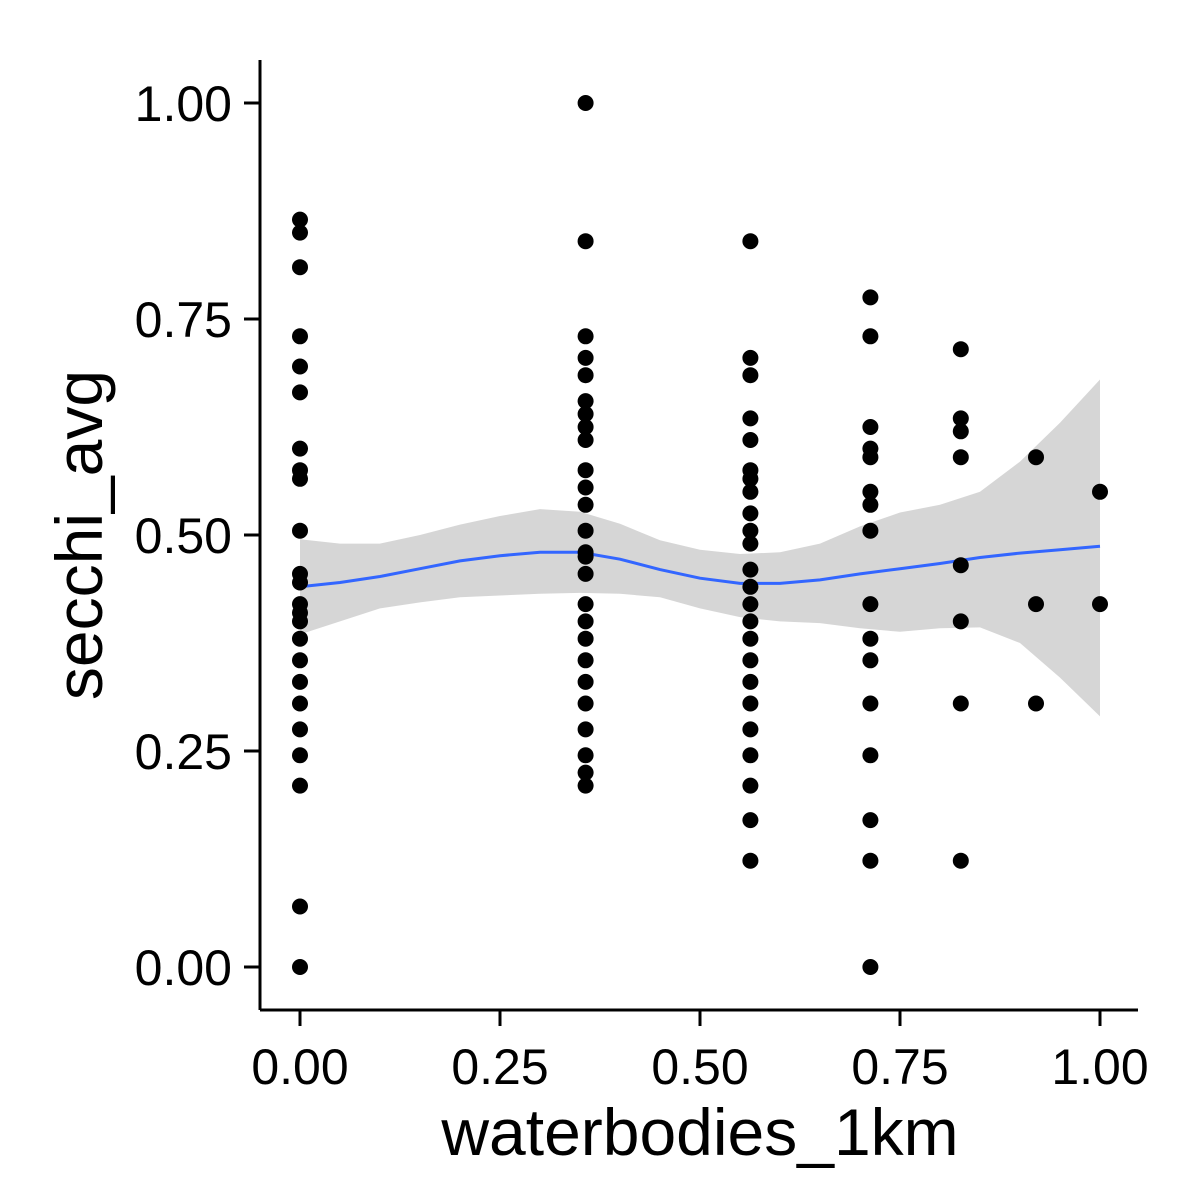  I want to click on x-ticks-layer: 0.00 0.25 0.50 0.75 1.00, so click(700, 1052).